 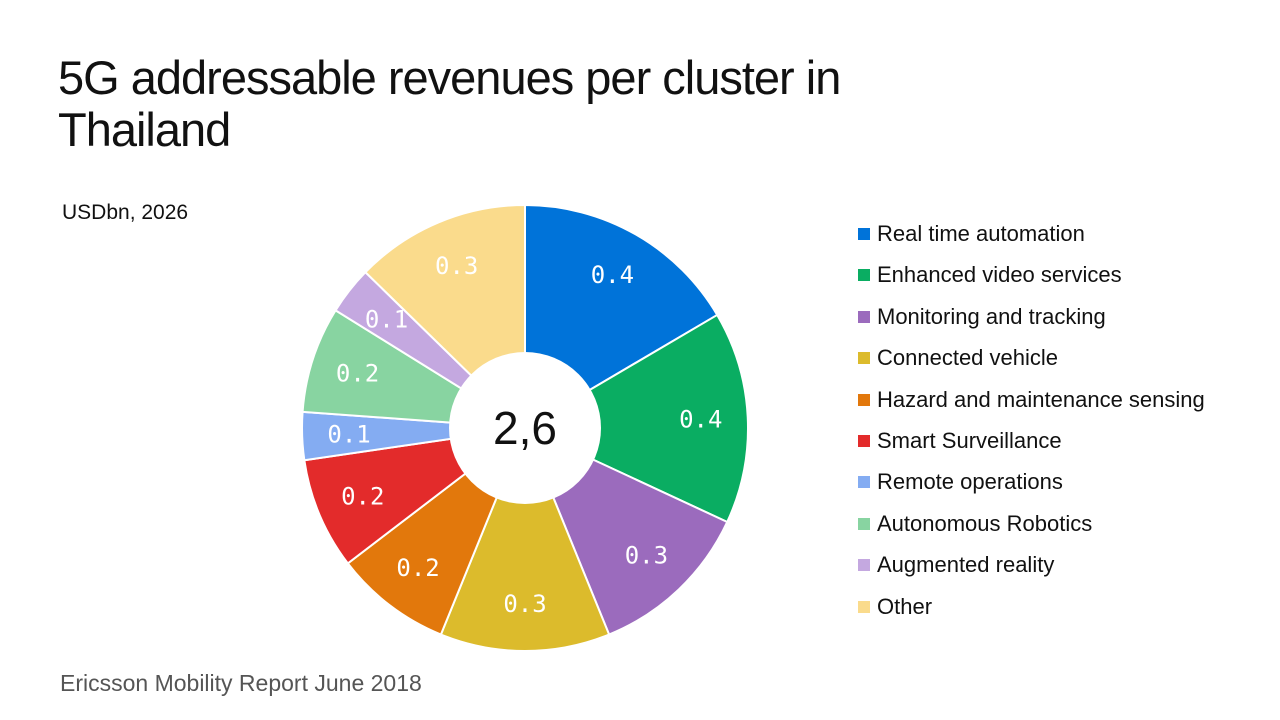 I want to click on source-note: Ericsson Mobility Report June 2018, so click(x=241, y=683).